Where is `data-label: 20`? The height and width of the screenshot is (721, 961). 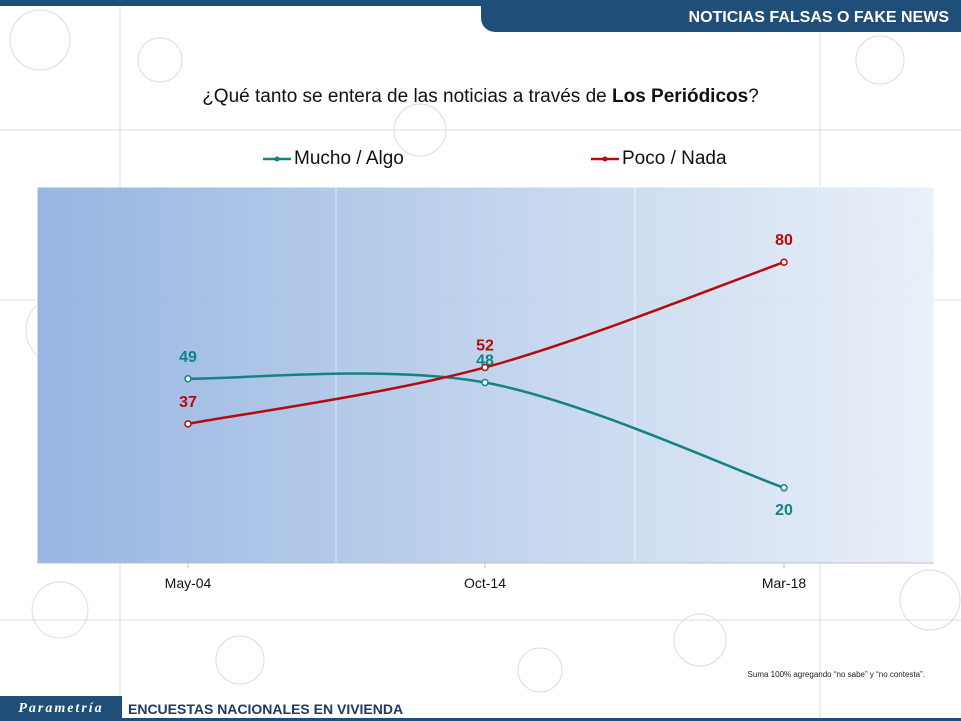 data-label: 20 is located at coordinates (784, 510).